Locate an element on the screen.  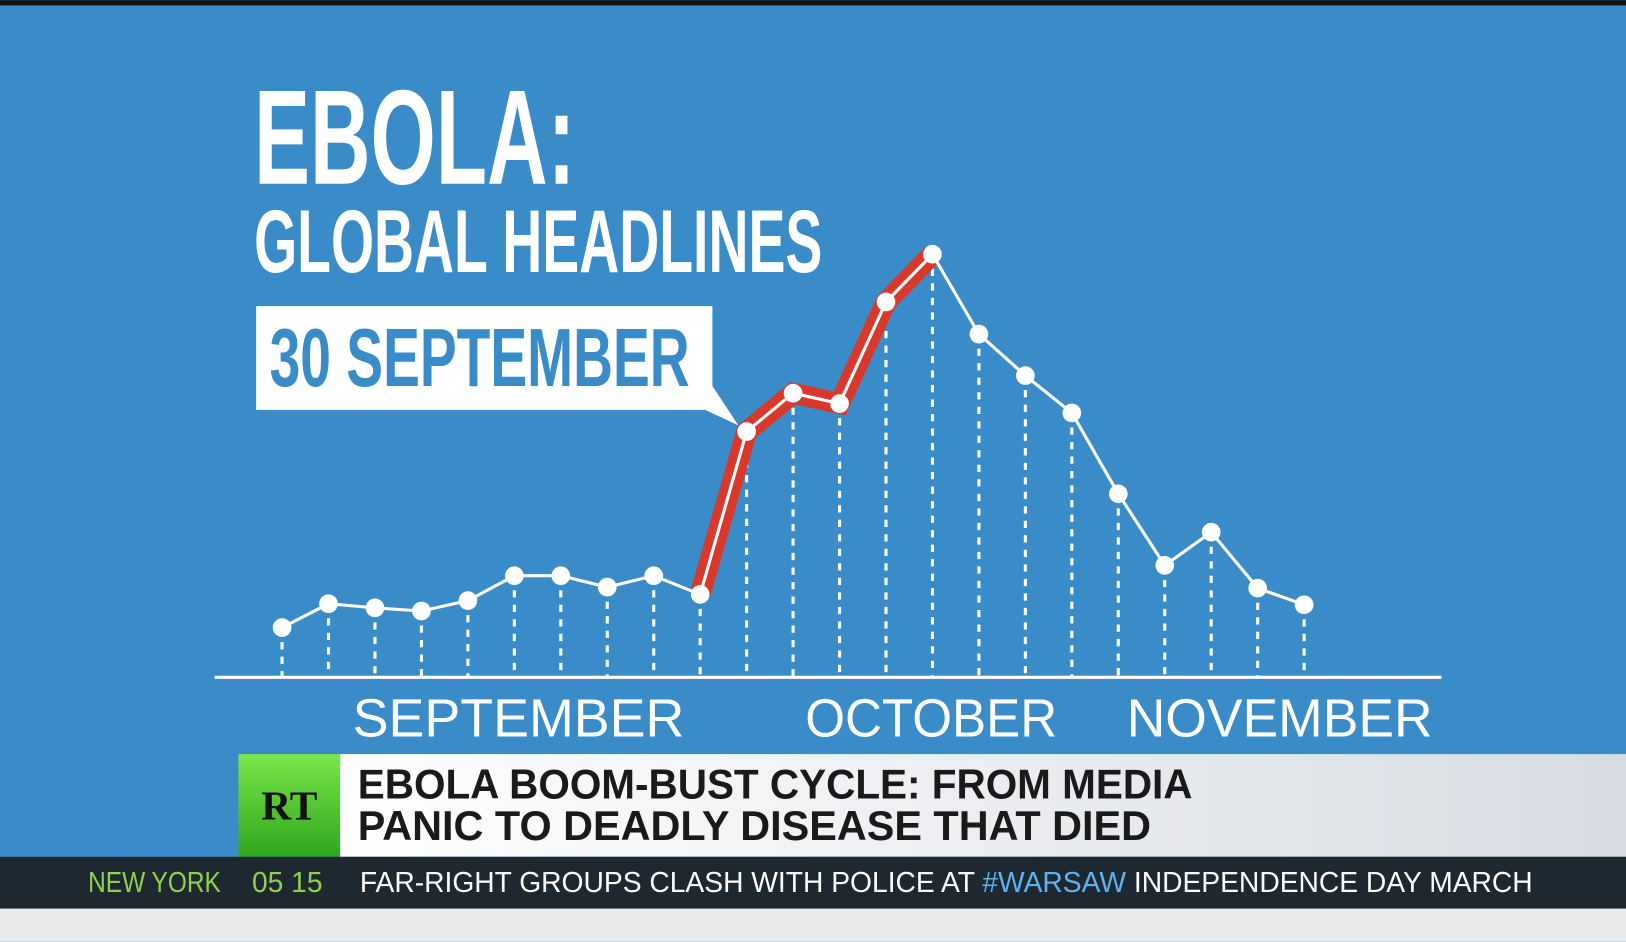
ticker-time: 05 15 is located at coordinates (287, 883).